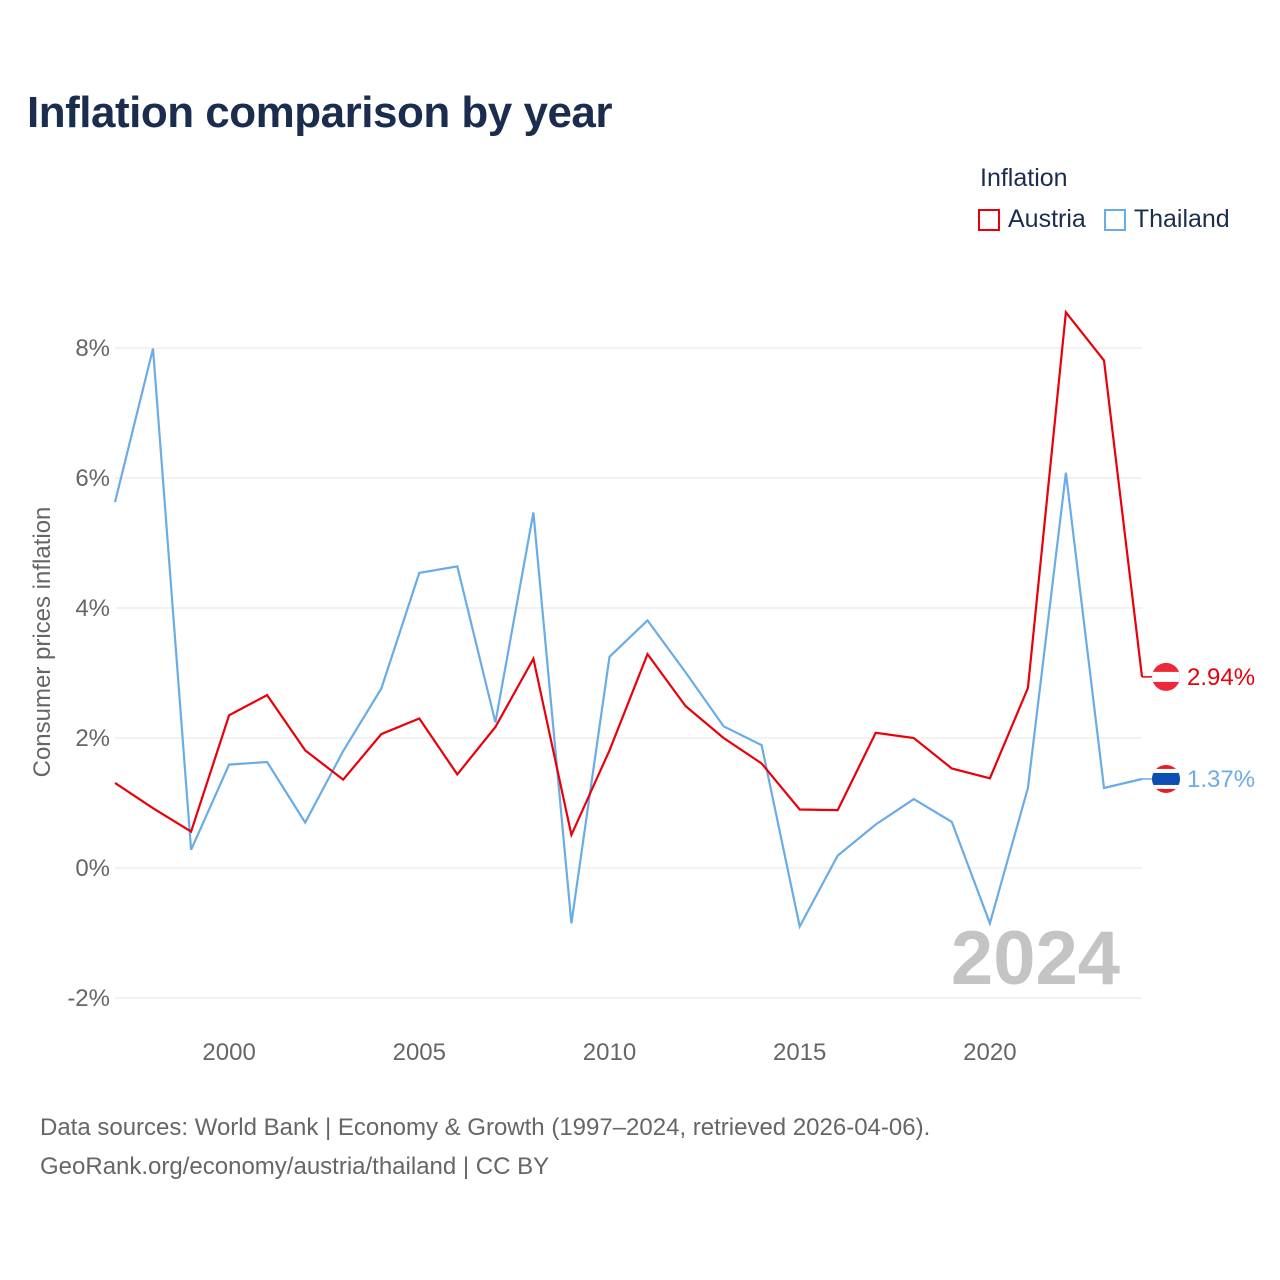  What do you see at coordinates (989, 1052) in the screenshot?
I see `x-tick-label: 2020` at bounding box center [989, 1052].